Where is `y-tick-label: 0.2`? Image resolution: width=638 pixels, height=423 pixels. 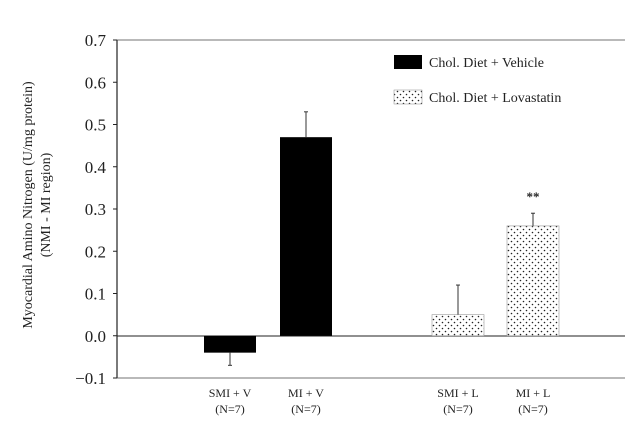 y-tick-label: 0.2 is located at coordinates (95, 251).